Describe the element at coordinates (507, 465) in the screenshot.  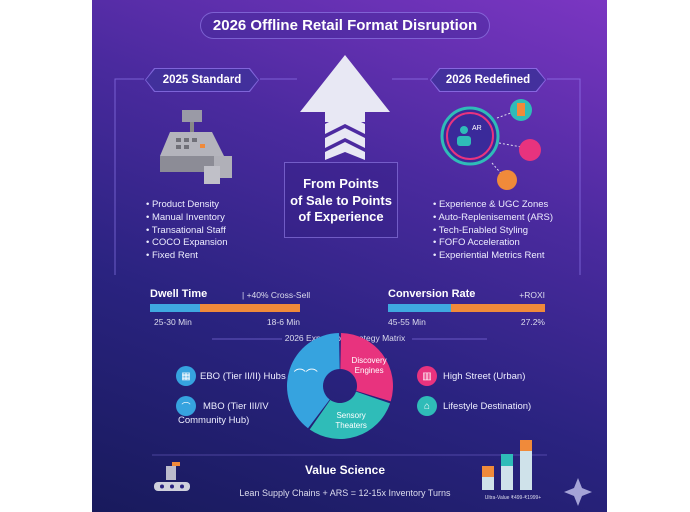
I see `growth-bars-icon` at that location.